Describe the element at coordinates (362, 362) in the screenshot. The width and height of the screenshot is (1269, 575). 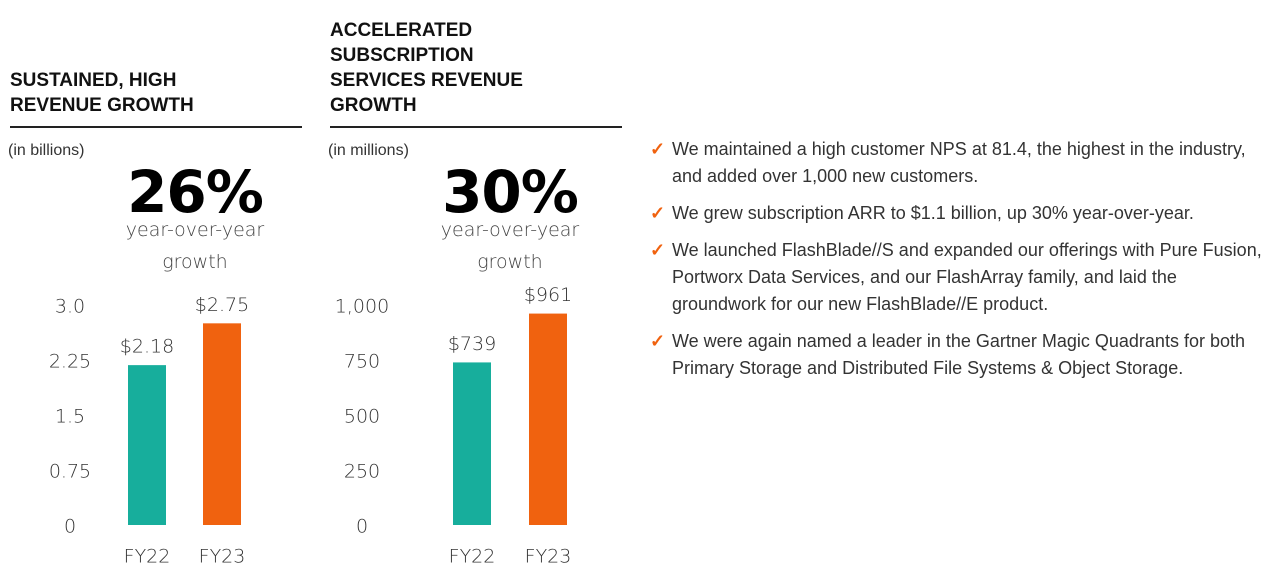
I see `y-tick-label: 750` at that location.